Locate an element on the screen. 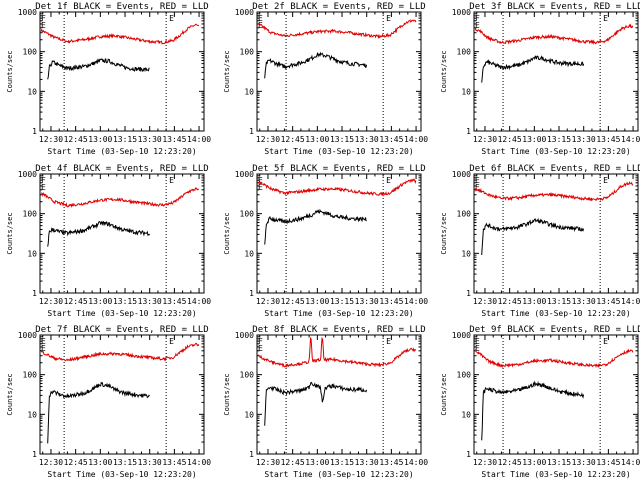 The height and width of the screenshot is (480, 640). panel-title: Det 2f BLACK = Events, RED = LLD is located at coordinates (338, 7).